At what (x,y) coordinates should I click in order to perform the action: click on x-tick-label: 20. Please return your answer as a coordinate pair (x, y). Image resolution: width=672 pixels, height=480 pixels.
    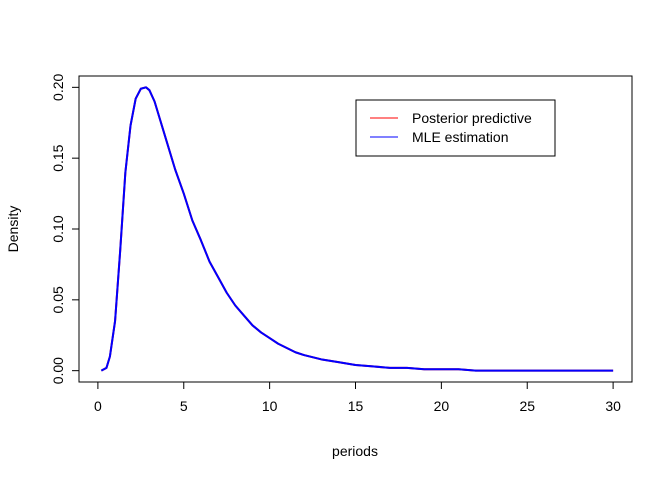
    Looking at the image, I should click on (442, 406).